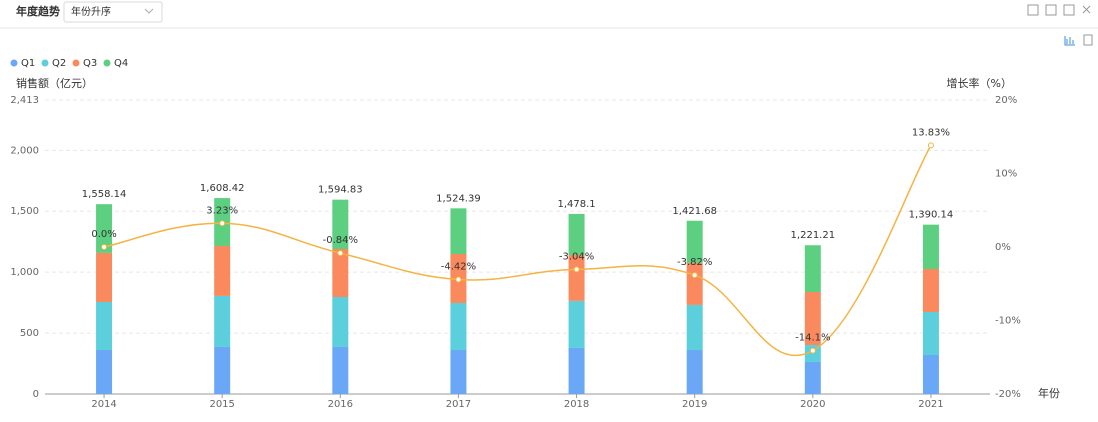 The image size is (1098, 422). Describe the element at coordinates (694, 262) in the screenshot. I see `growth-label: -3.82%` at that location.